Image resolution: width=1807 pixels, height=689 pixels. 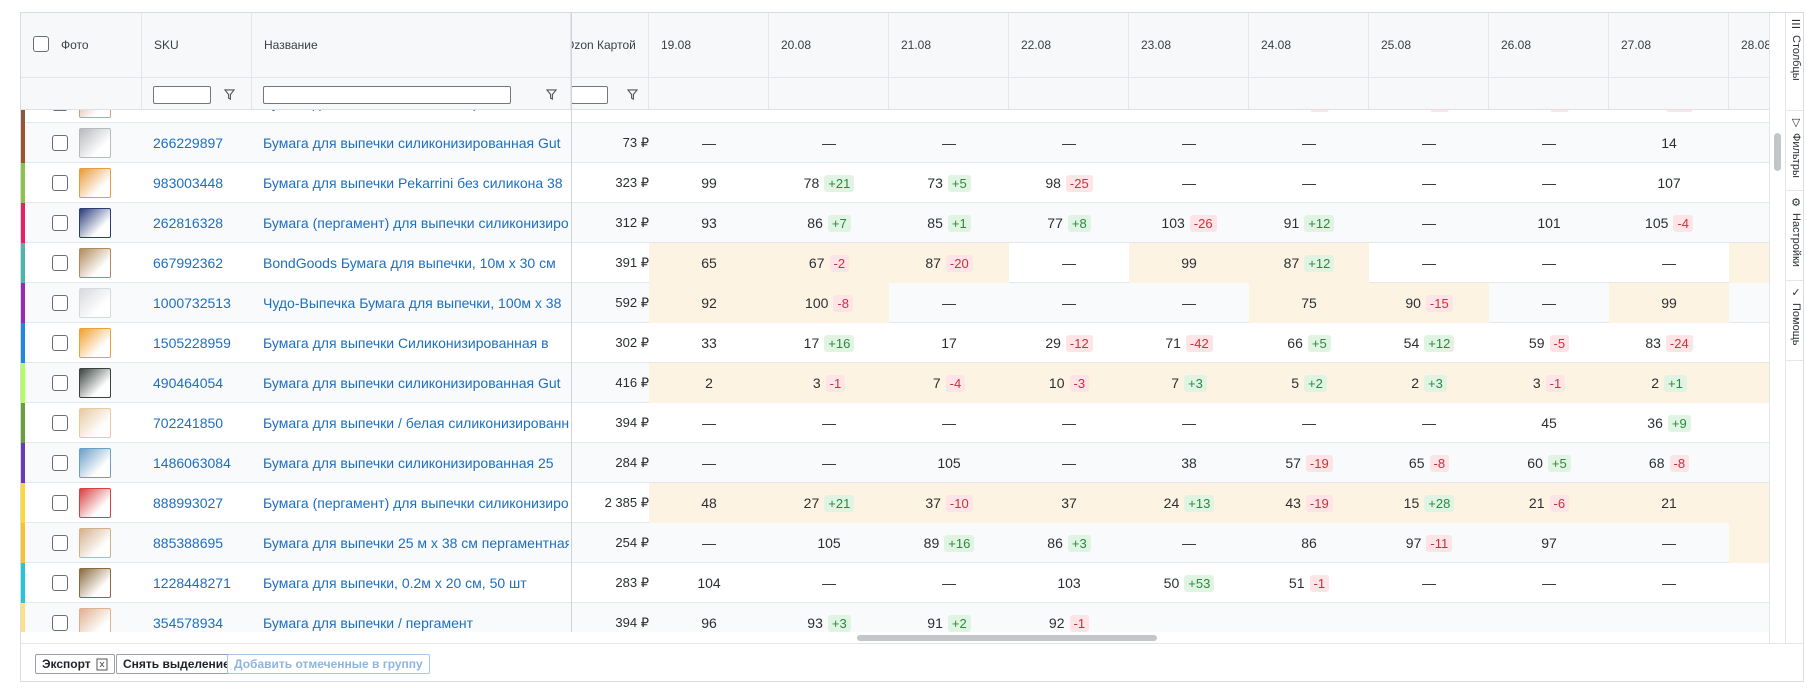 I want to click on select-all-checkbox, so click(x=35, y=45).